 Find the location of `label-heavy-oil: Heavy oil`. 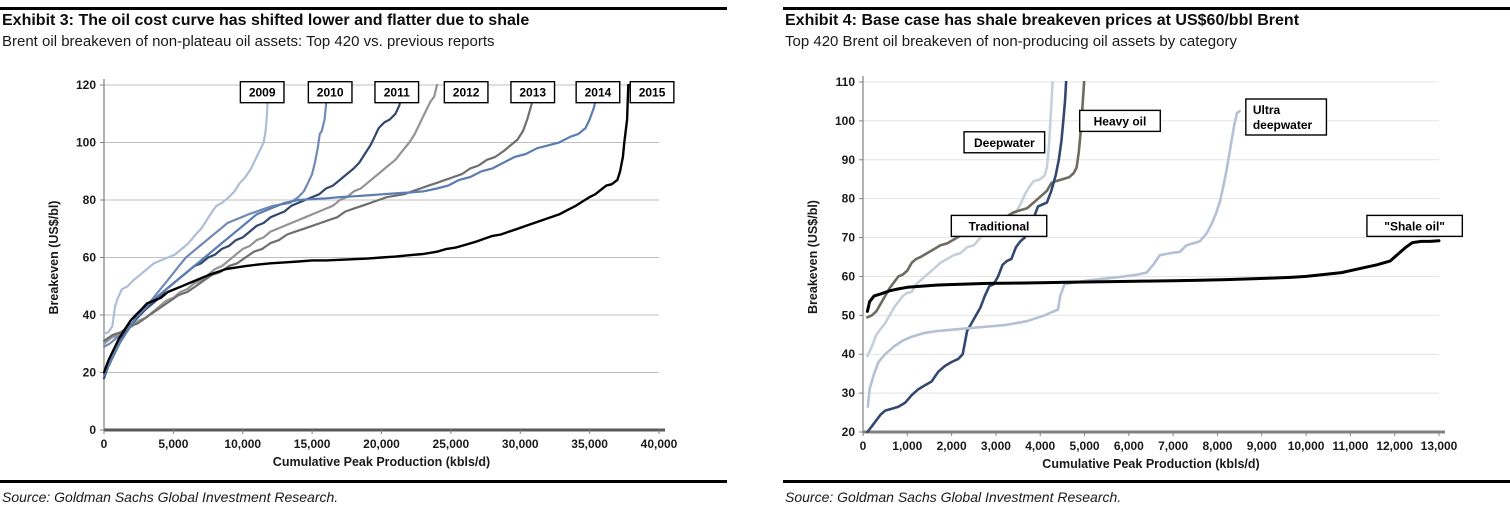

label-heavy-oil: Heavy oil is located at coordinates (1119, 121).